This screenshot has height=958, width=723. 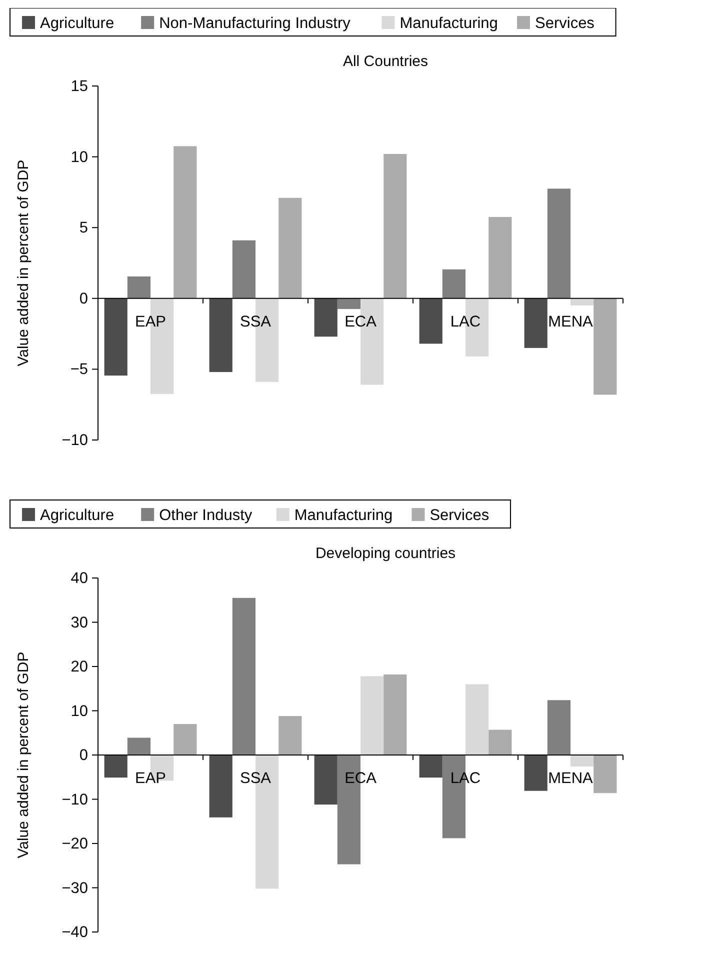 I want to click on legend-label: Other Industy, so click(x=205, y=515).